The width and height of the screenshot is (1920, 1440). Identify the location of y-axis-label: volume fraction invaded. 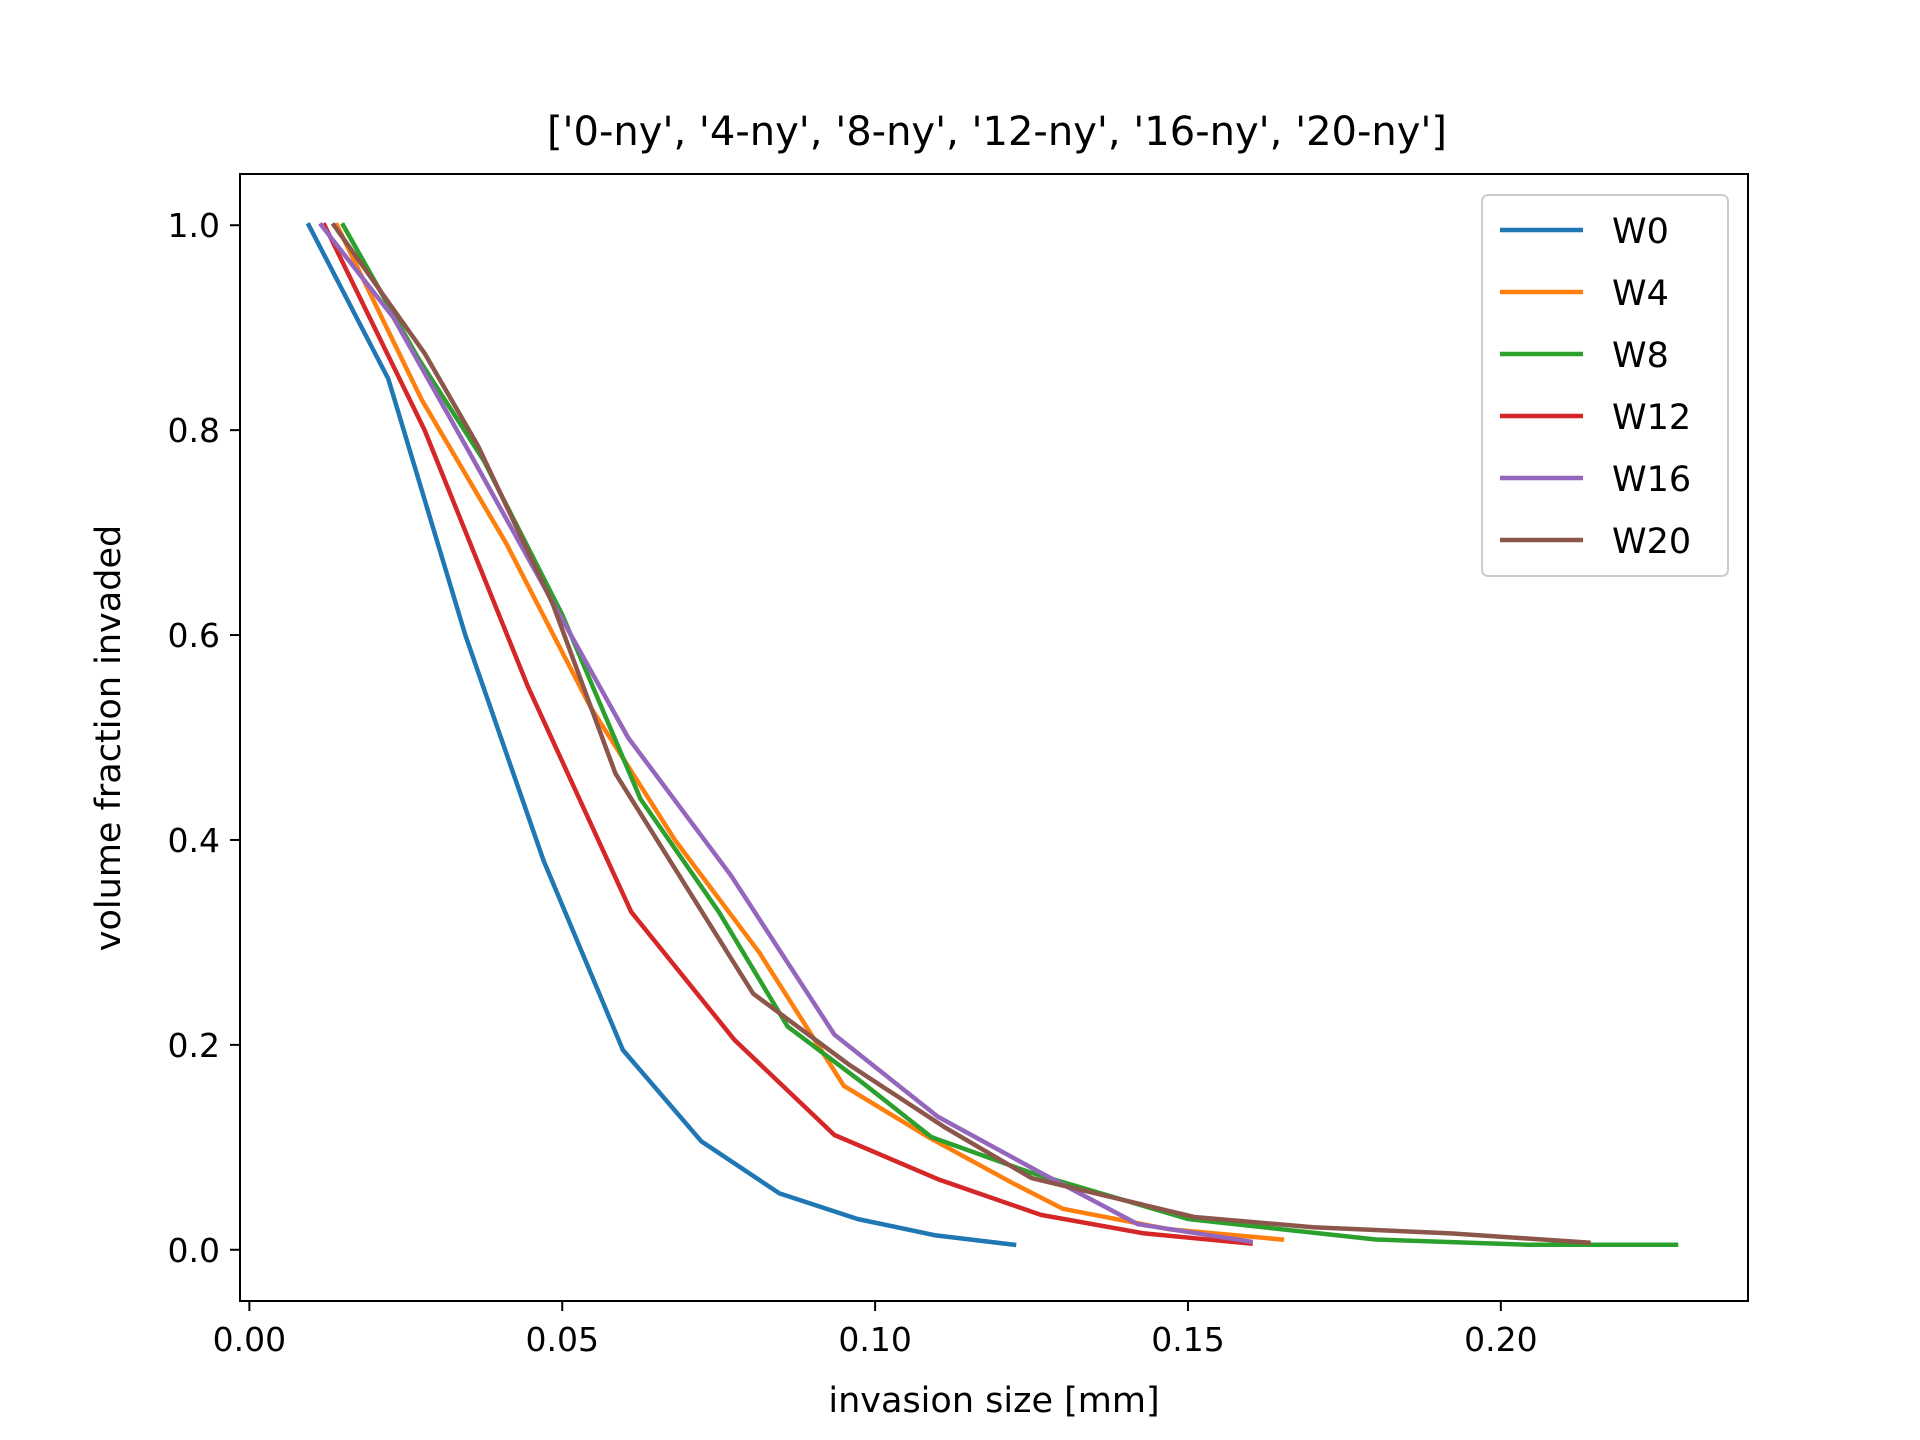
(109, 738).